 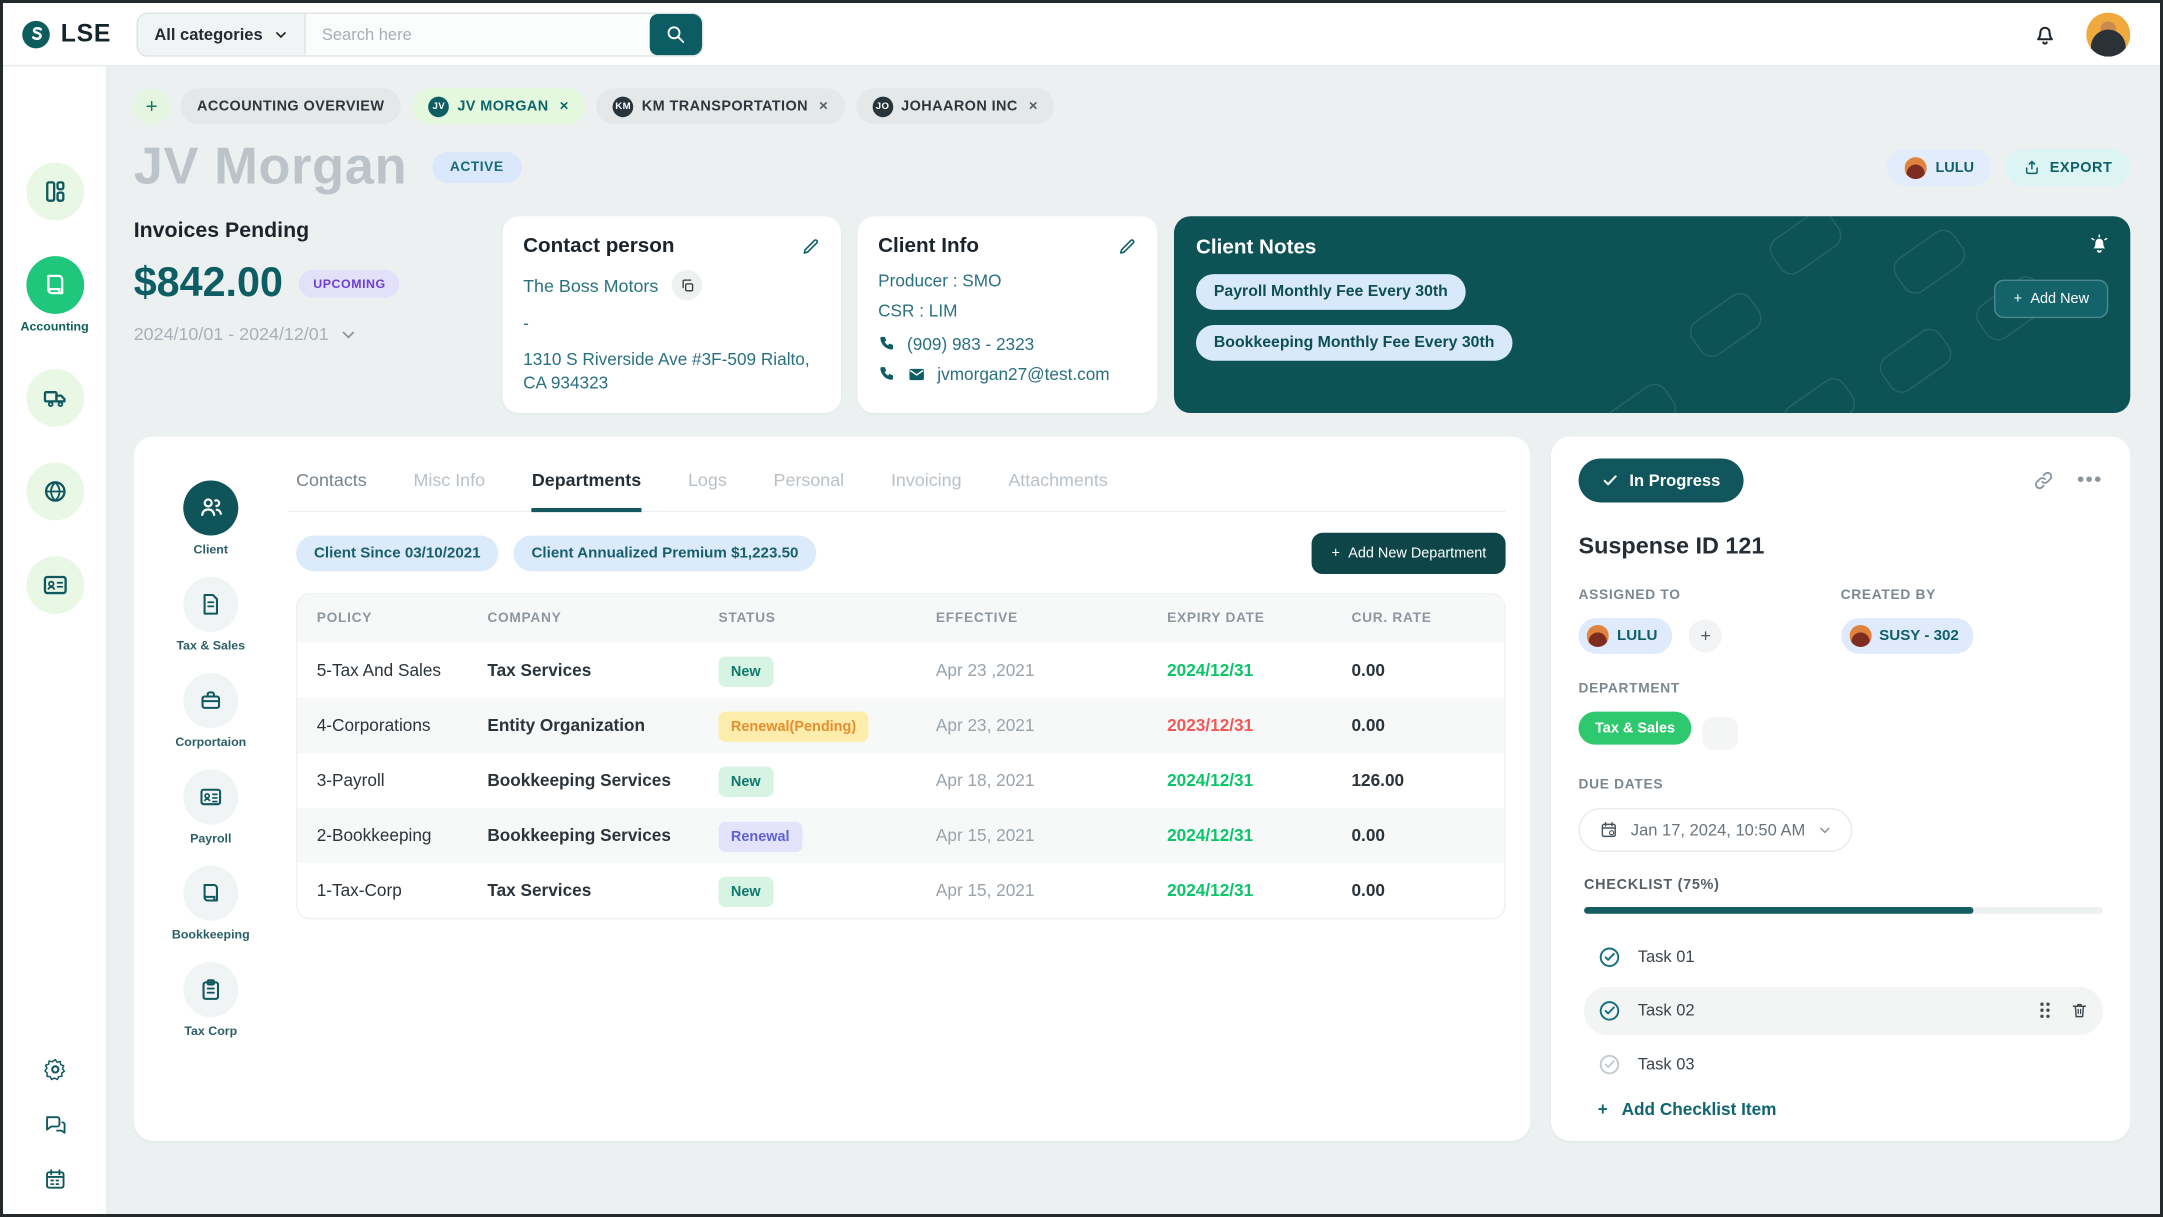 What do you see at coordinates (955, 106) in the screenshot?
I see `tab-johaaron-inc: JO JOHAARON INC ×` at bounding box center [955, 106].